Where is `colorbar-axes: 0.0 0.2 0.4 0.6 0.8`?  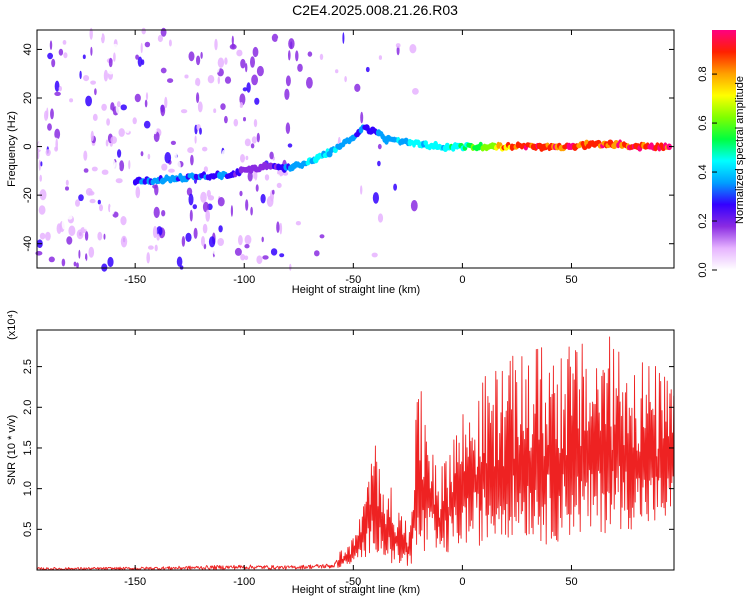
colorbar-axes: 0.0 0.2 0.4 0.6 0.8 is located at coordinates (707, 172).